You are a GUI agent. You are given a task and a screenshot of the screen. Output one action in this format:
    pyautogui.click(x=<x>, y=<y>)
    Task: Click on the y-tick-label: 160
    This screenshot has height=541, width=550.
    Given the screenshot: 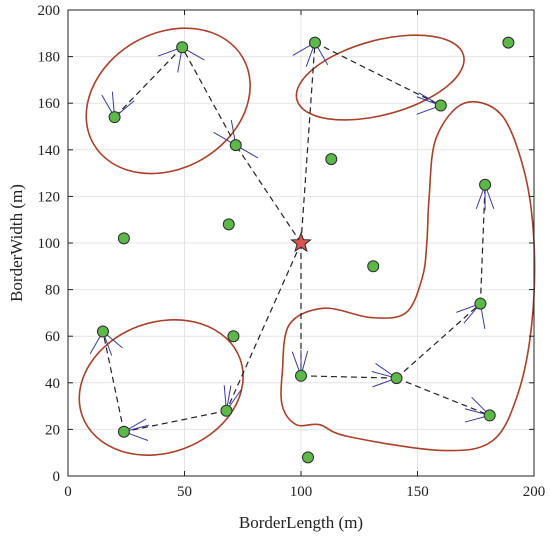 What is the action you would take?
    pyautogui.click(x=49, y=104)
    